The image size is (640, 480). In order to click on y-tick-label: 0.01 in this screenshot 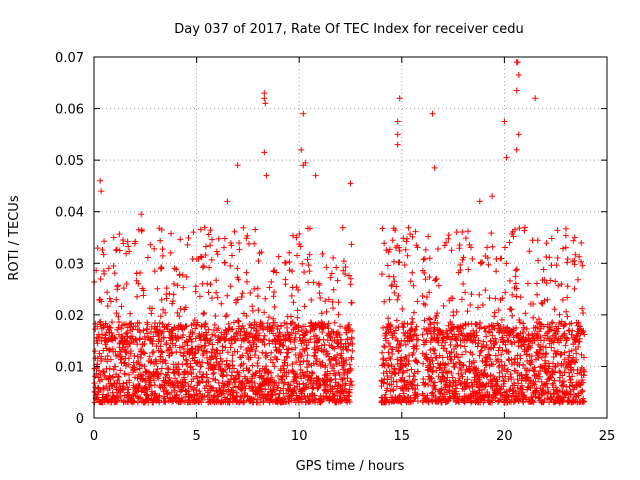, I will do `click(69, 367)`.